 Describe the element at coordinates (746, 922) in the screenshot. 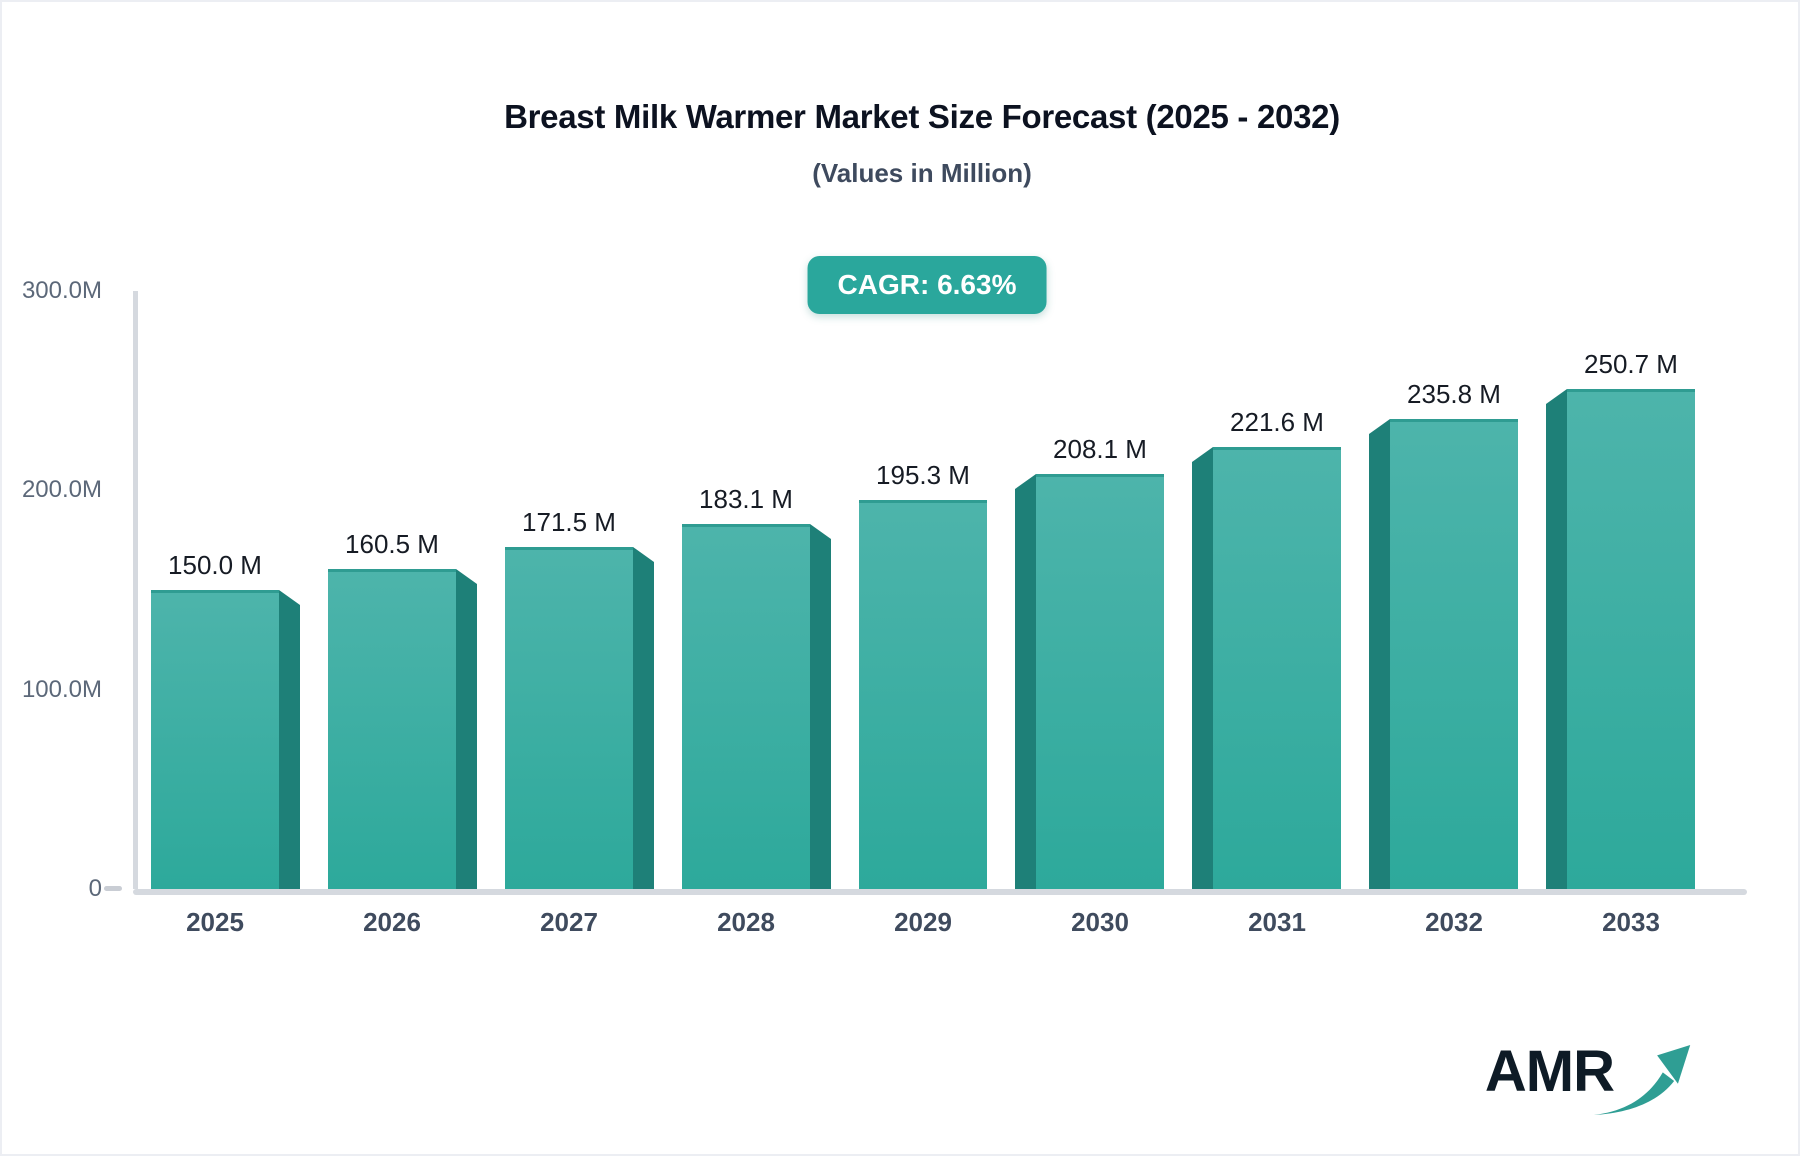

I see `x-tick-label-2028: 2028` at that location.